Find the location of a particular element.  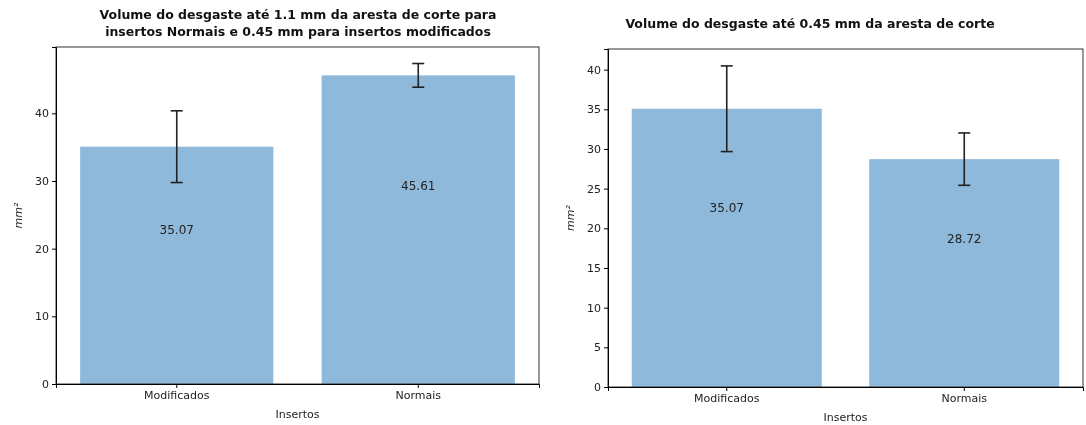

data-label: 28.72 is located at coordinates (964, 239).